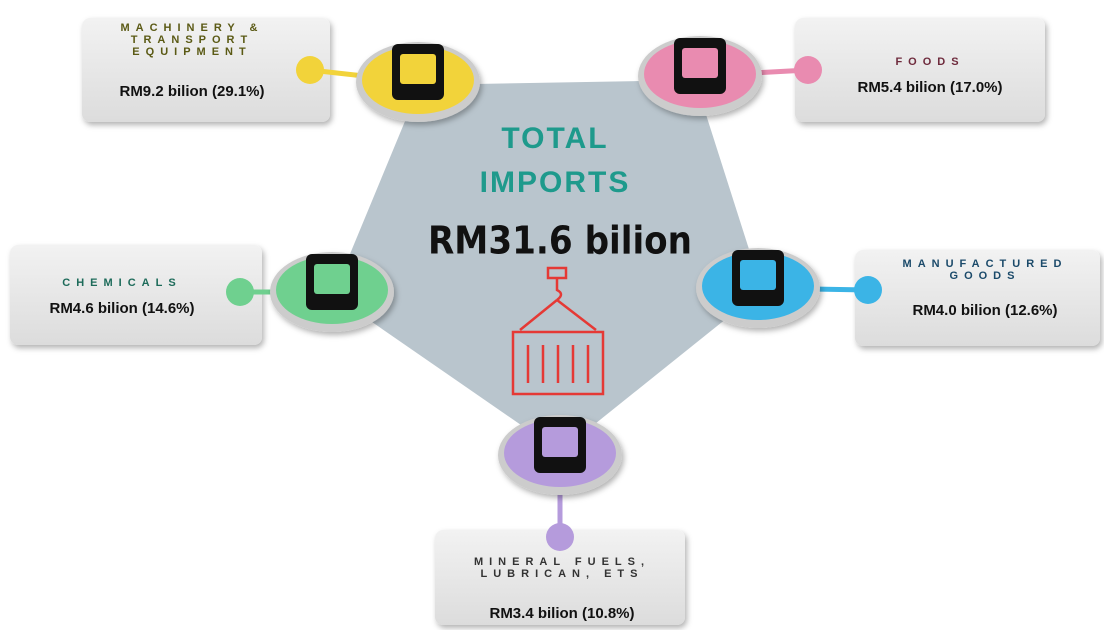  I want to click on node-label: TRANSPORT, so click(192, 40).